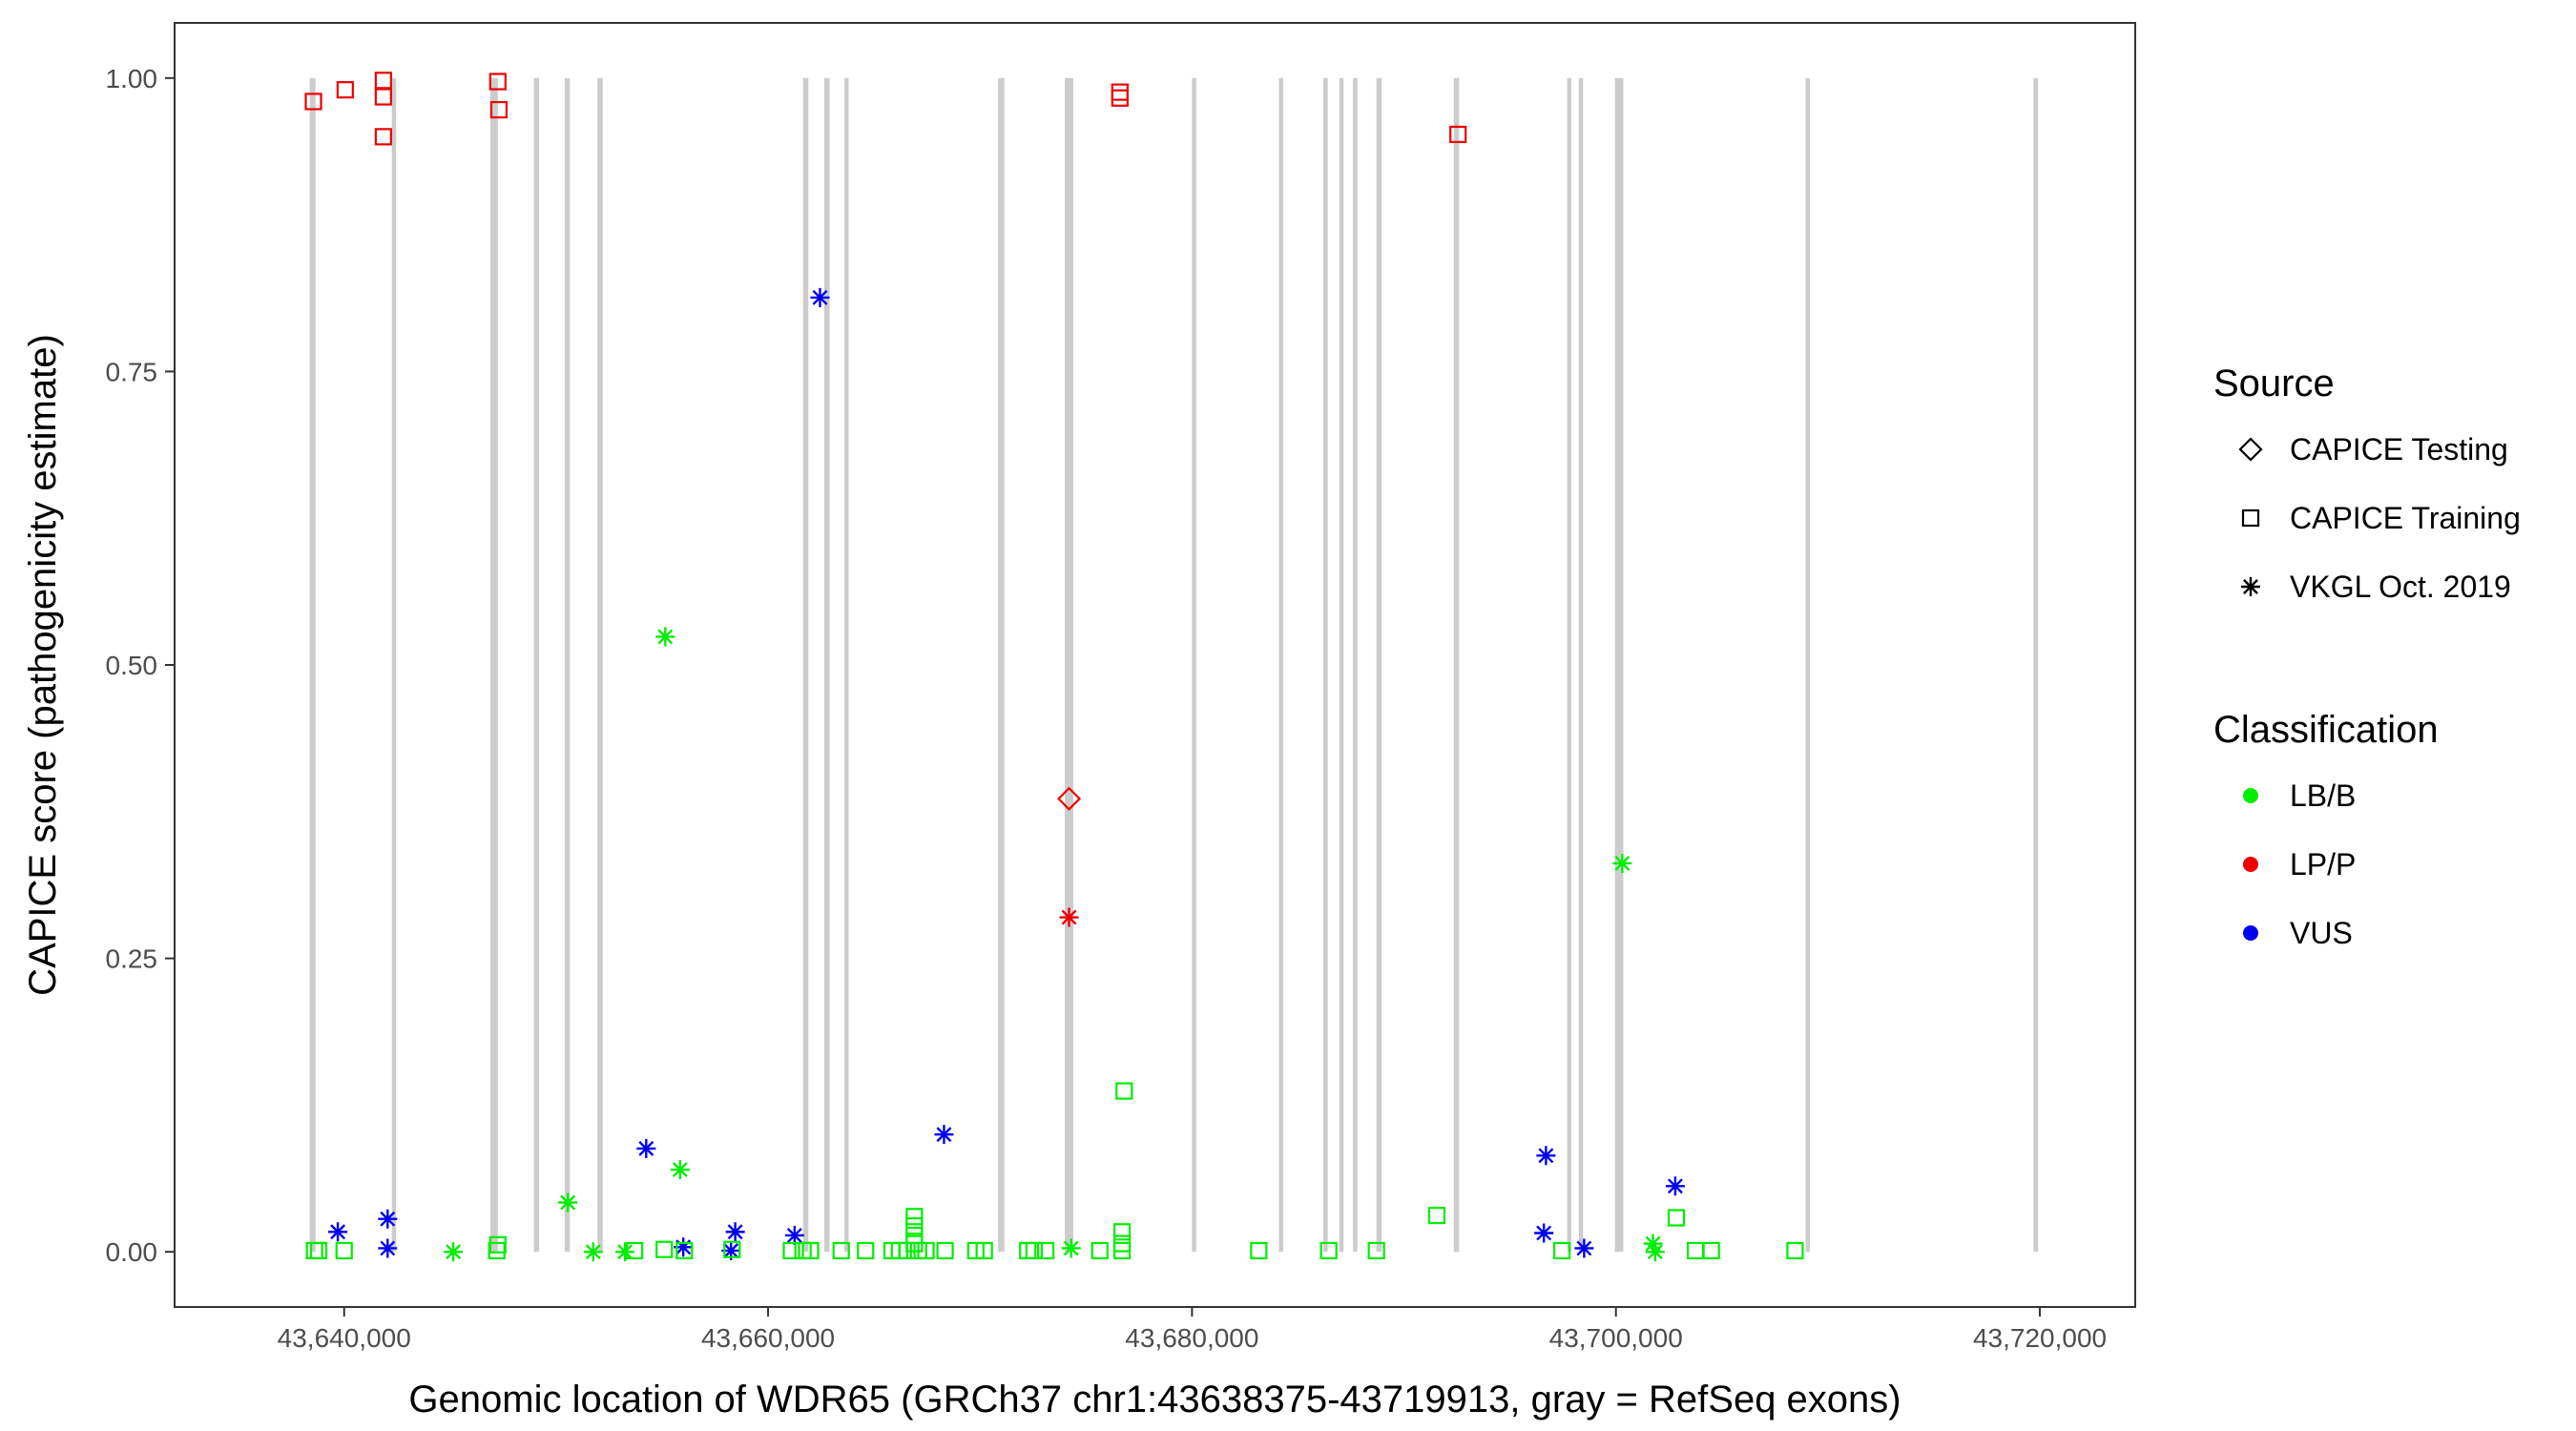  Describe the element at coordinates (132, 959) in the screenshot. I see `y-tick-label: 0.25` at that location.